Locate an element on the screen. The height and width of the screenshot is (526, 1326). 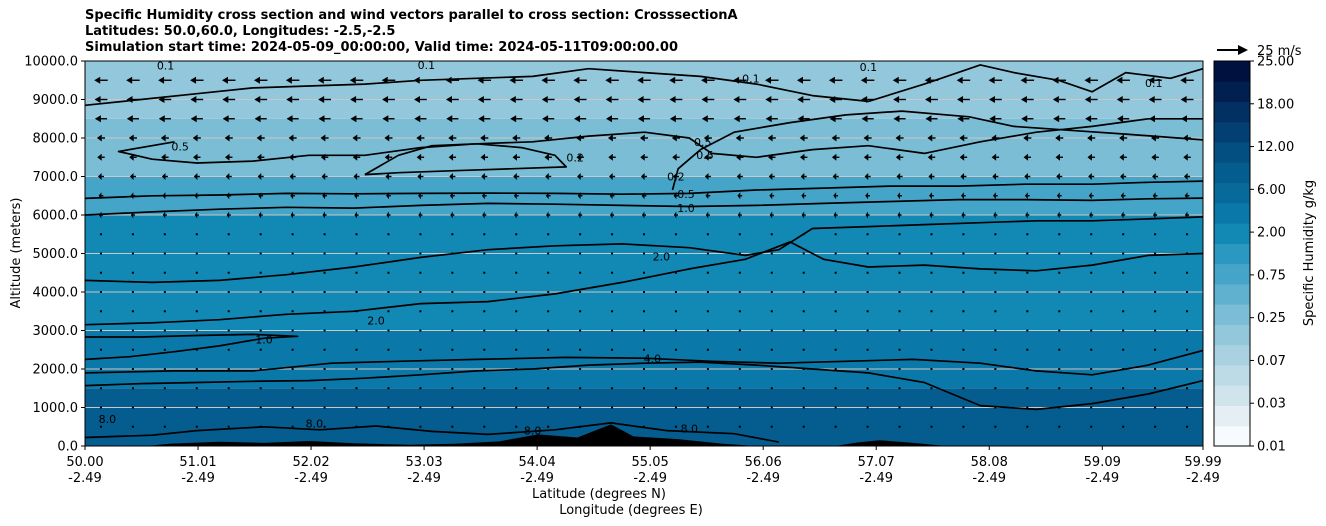
contour-label-0: 0.1 is located at coordinates (751, 79).